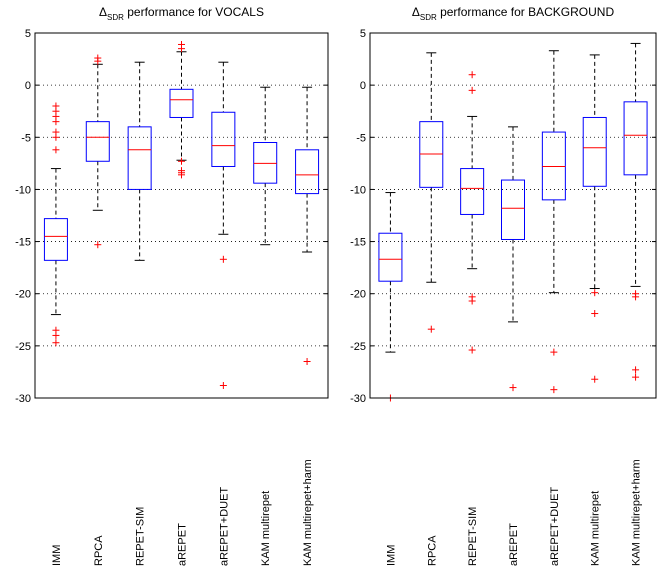  I want to click on title-rest: performance for BACKGROUND, so click(526, 12).